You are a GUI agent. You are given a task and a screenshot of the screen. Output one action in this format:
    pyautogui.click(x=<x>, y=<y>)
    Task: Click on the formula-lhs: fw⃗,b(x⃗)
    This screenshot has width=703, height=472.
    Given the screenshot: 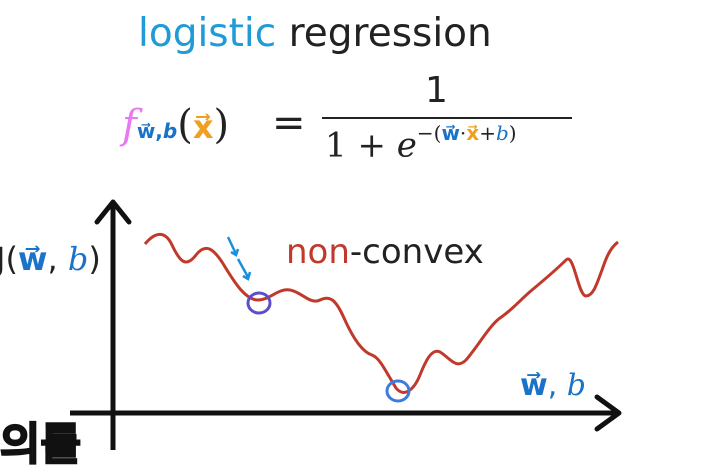 What is the action you would take?
    pyautogui.click(x=176, y=125)
    